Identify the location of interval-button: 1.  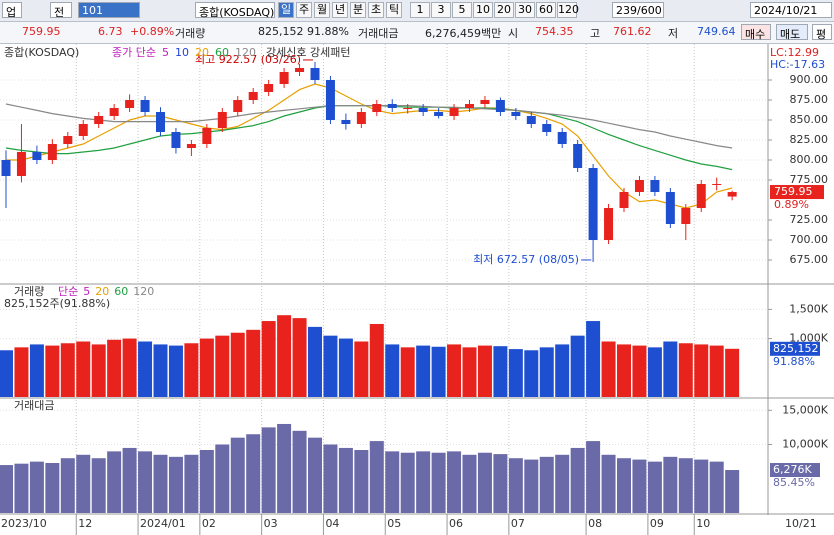
(420, 10).